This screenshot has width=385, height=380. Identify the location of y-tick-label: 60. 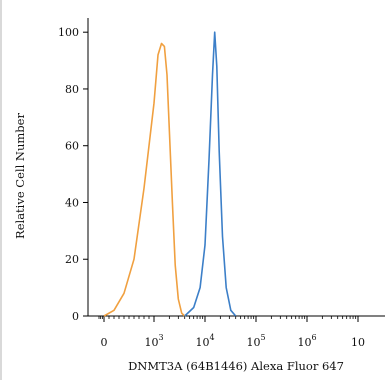
(72, 146).